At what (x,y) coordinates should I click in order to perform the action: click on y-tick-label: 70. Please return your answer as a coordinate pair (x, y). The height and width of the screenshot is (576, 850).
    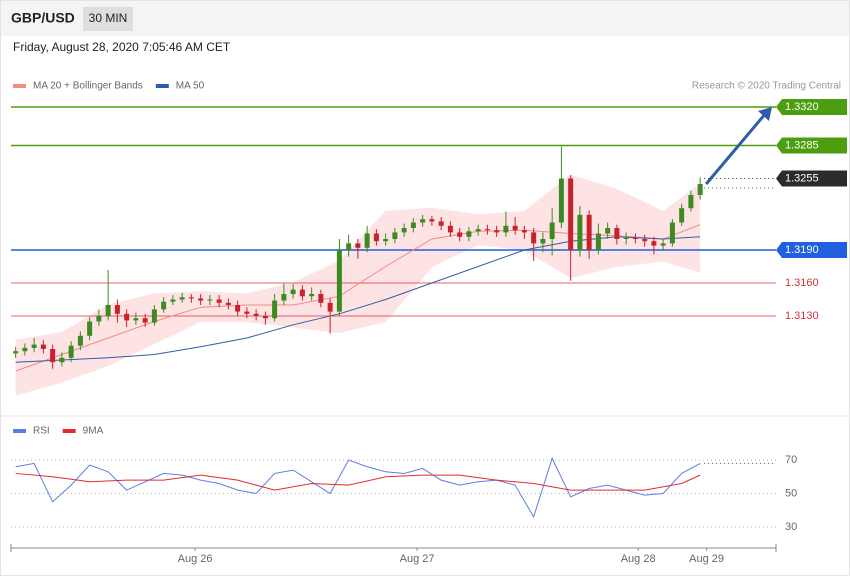
    Looking at the image, I should click on (791, 460).